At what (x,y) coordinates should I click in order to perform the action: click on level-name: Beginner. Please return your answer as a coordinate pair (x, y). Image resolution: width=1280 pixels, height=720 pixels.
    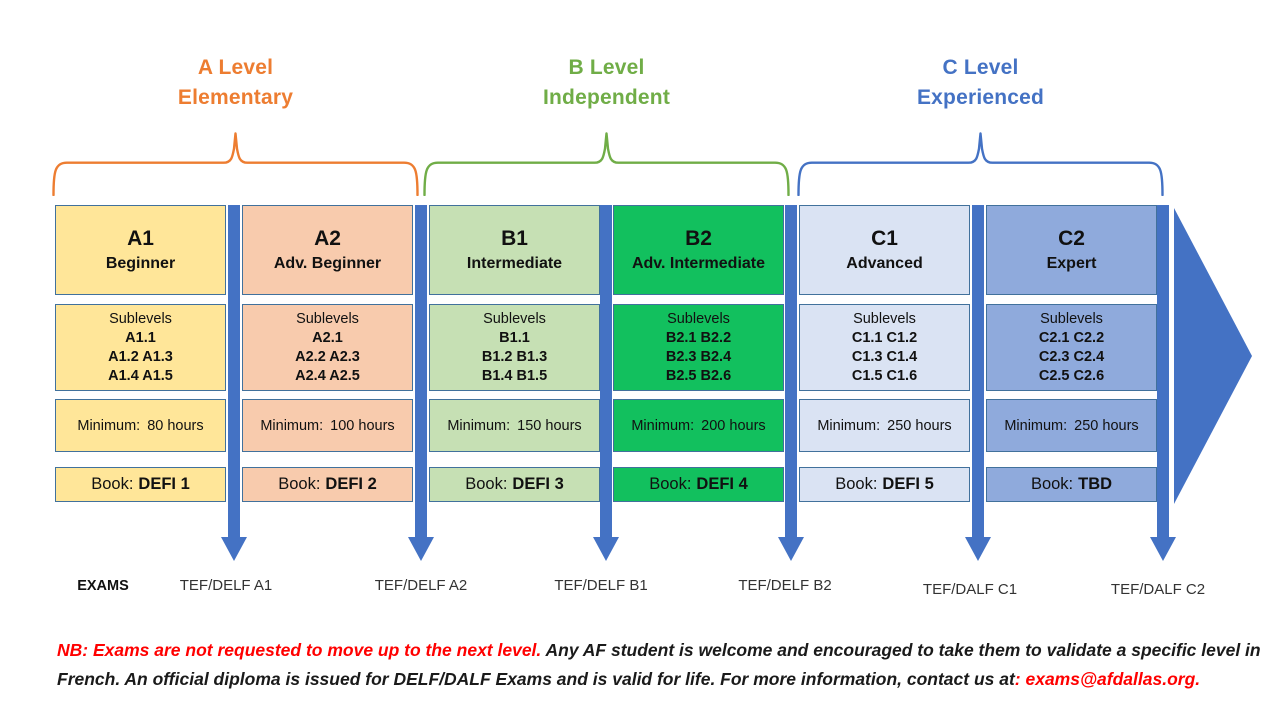
    Looking at the image, I should click on (140, 263).